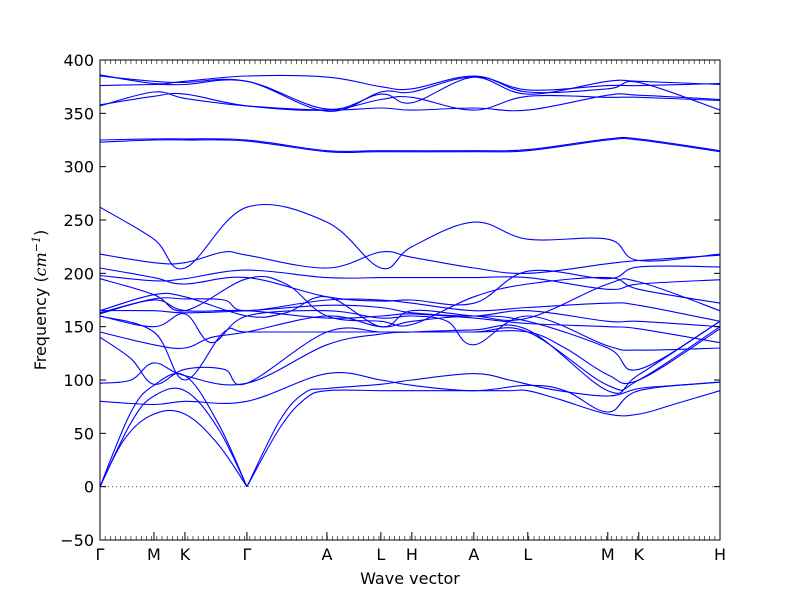 The height and width of the screenshot is (600, 800). What do you see at coordinates (40, 300) in the screenshot?
I see `y-axis-label: Frequency (cm−1)` at bounding box center [40, 300].